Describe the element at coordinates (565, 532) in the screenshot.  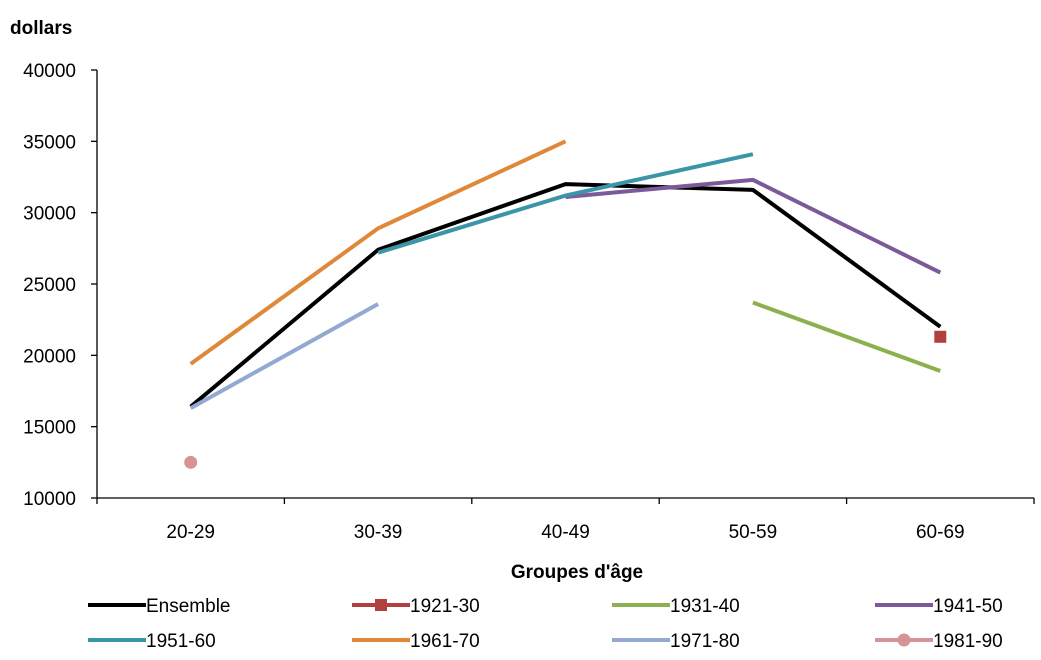
I see `x-tick-label: 40-49` at that location.